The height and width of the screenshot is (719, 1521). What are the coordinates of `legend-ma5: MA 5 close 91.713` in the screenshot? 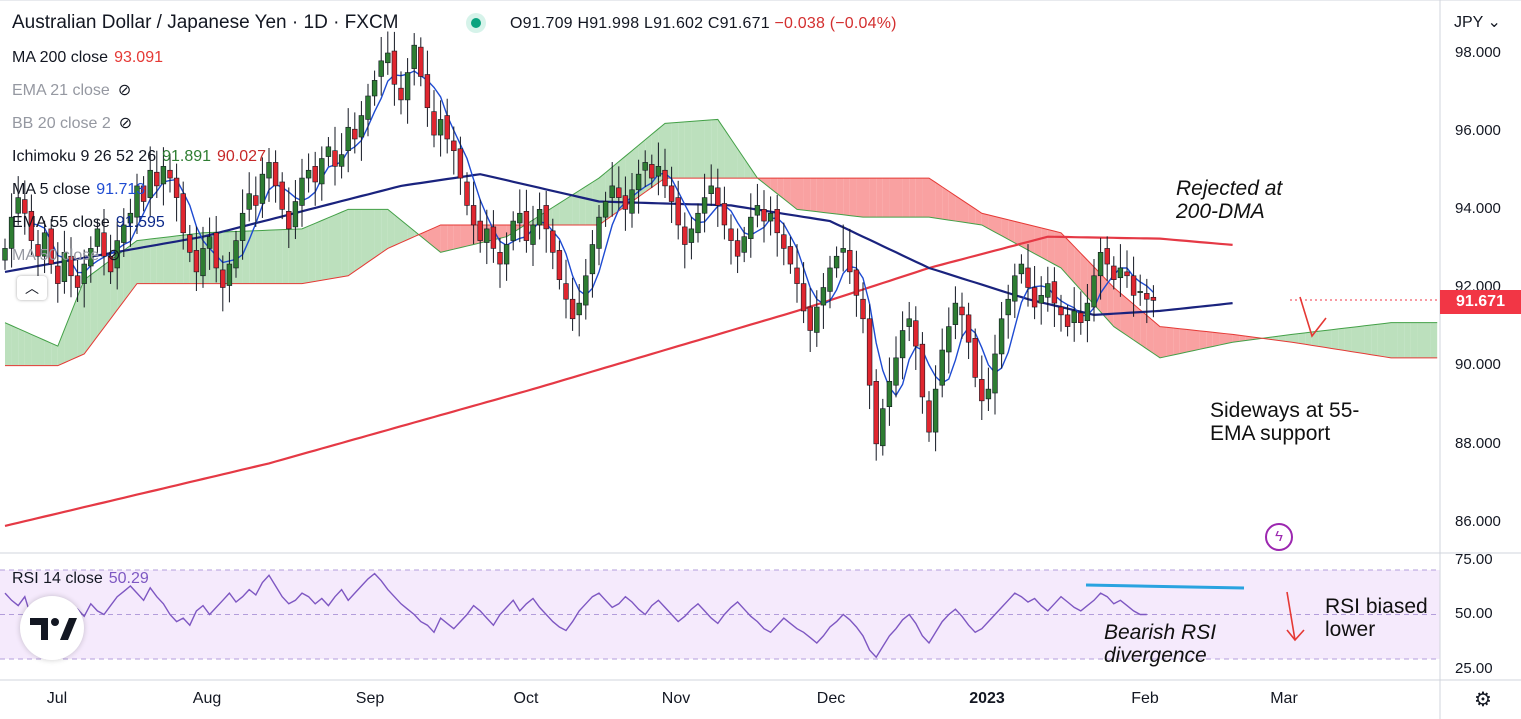 It's located at (78, 190).